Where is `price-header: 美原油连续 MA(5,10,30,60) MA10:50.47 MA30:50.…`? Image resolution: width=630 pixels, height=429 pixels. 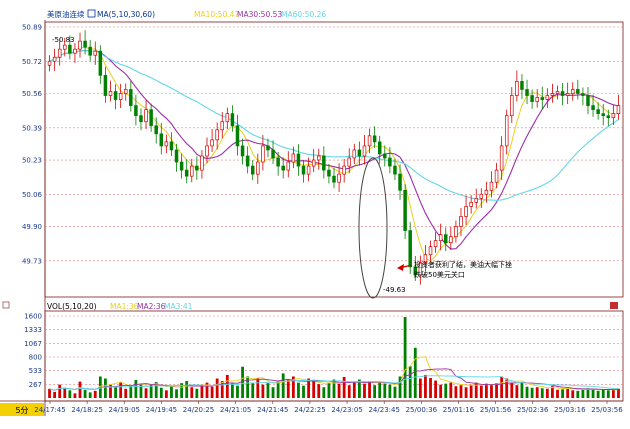 price-header: 美原油连续 MA(5,10,30,60) MA10:50.47 MA30:50.… is located at coordinates (186, 14).